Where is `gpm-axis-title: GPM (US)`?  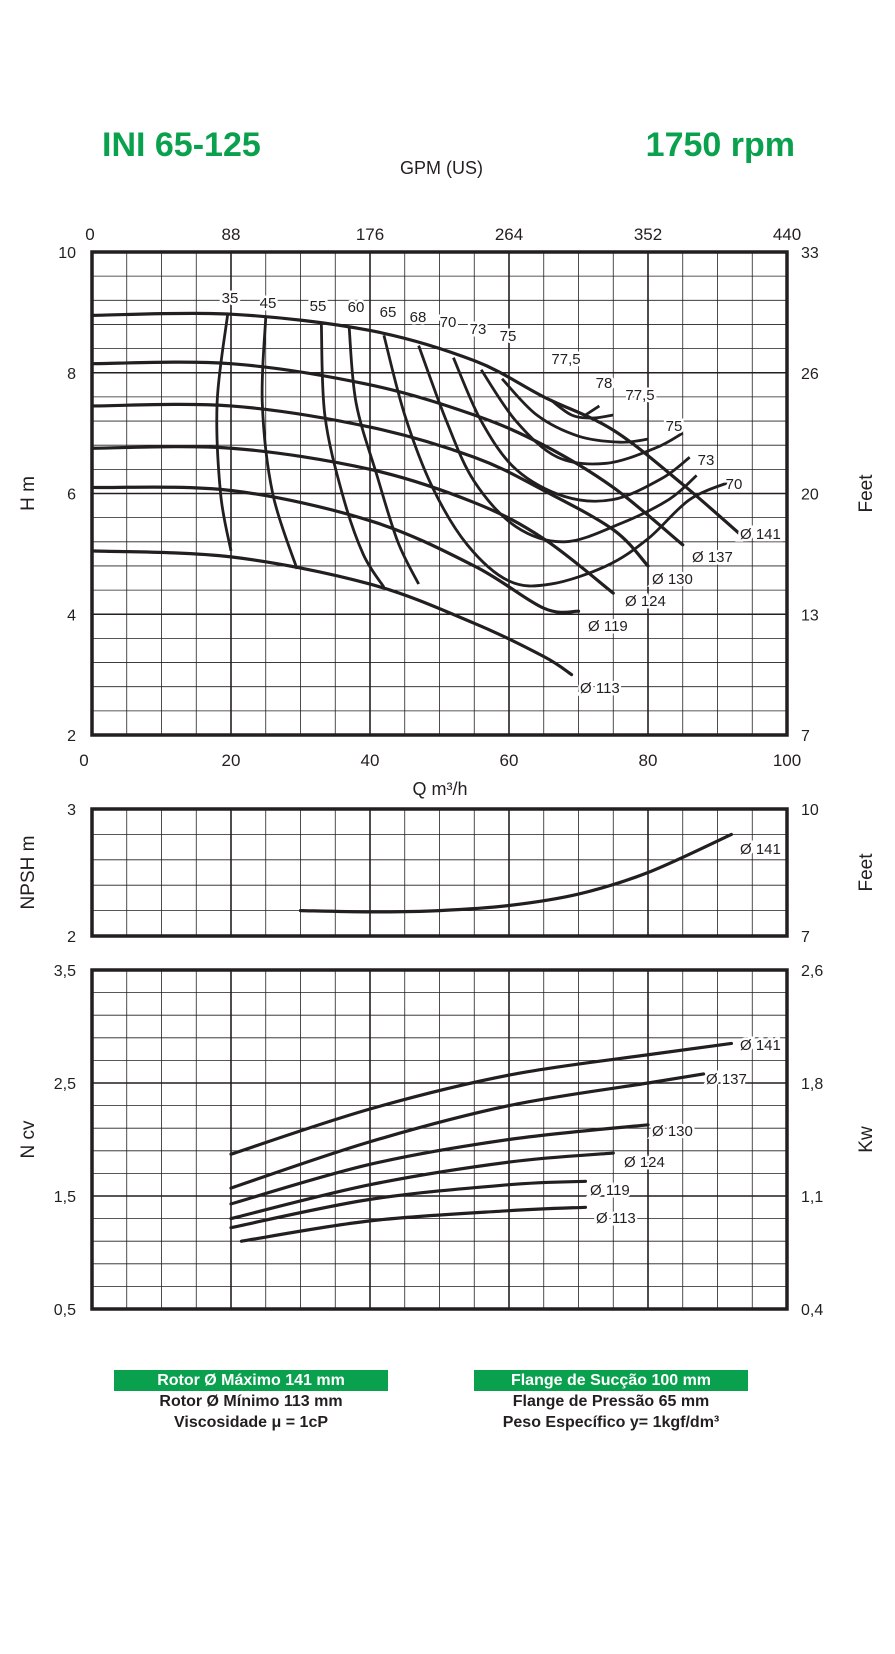 gpm-axis-title: GPM (US) is located at coordinates (441, 168).